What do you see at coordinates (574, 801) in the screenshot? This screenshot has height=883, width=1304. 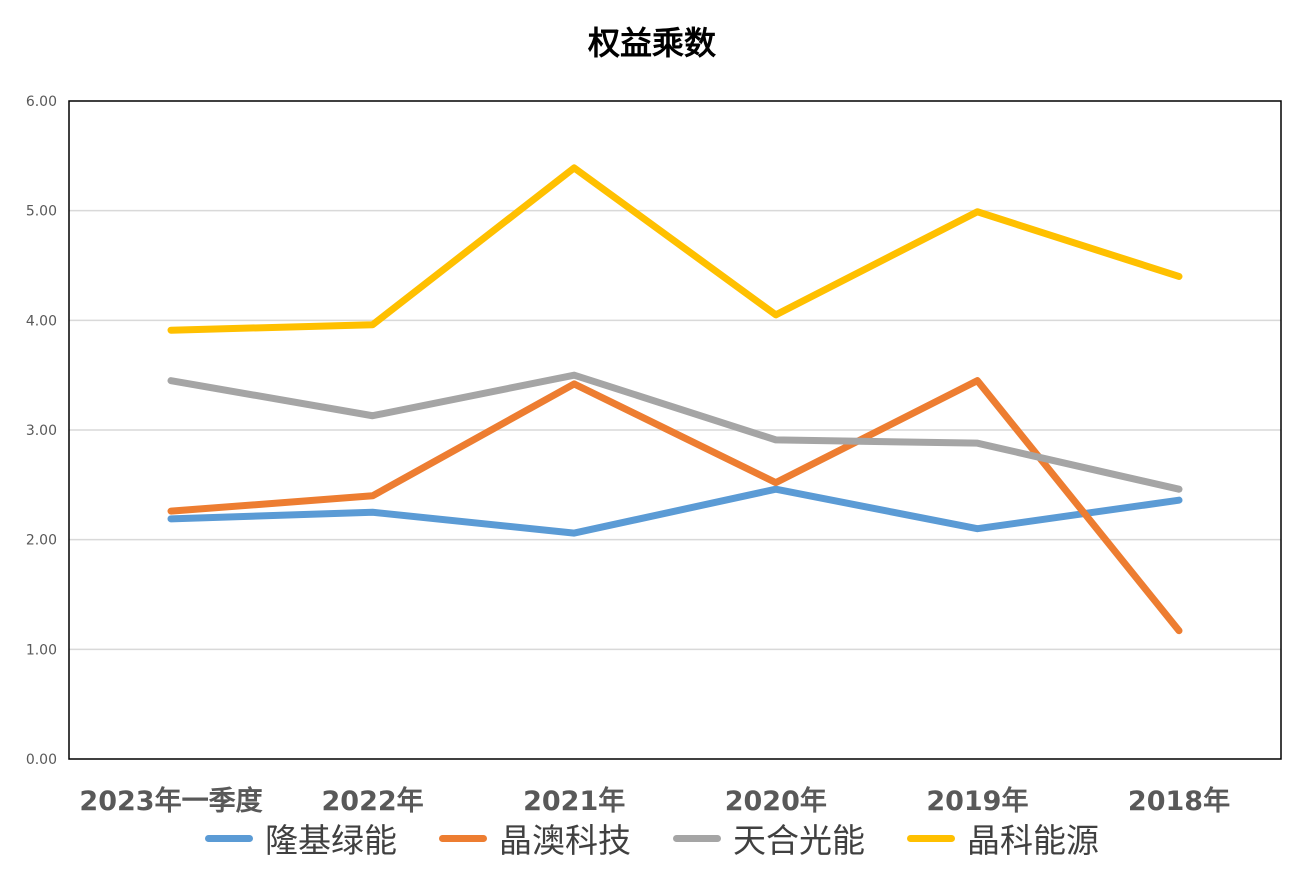 I see `x-tick-label: 2021年` at bounding box center [574, 801].